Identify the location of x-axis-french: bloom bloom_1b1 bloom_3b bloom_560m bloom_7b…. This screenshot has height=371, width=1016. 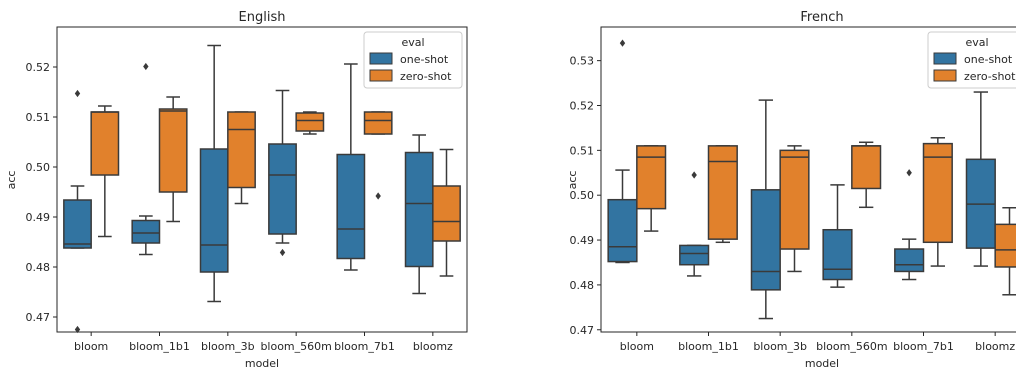
(817, 342).